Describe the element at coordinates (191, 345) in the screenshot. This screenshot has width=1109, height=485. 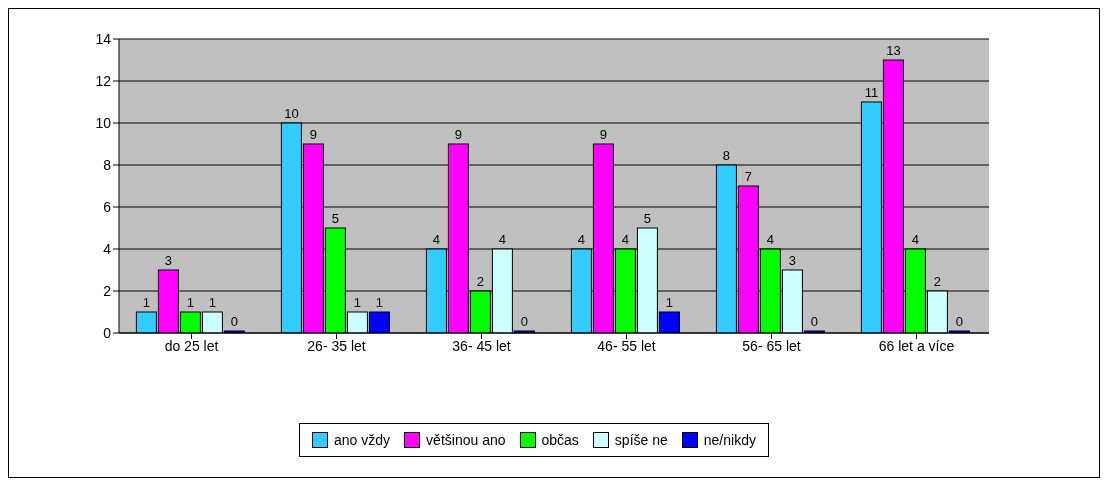
I see `x-tick-label: do 25 let` at that location.